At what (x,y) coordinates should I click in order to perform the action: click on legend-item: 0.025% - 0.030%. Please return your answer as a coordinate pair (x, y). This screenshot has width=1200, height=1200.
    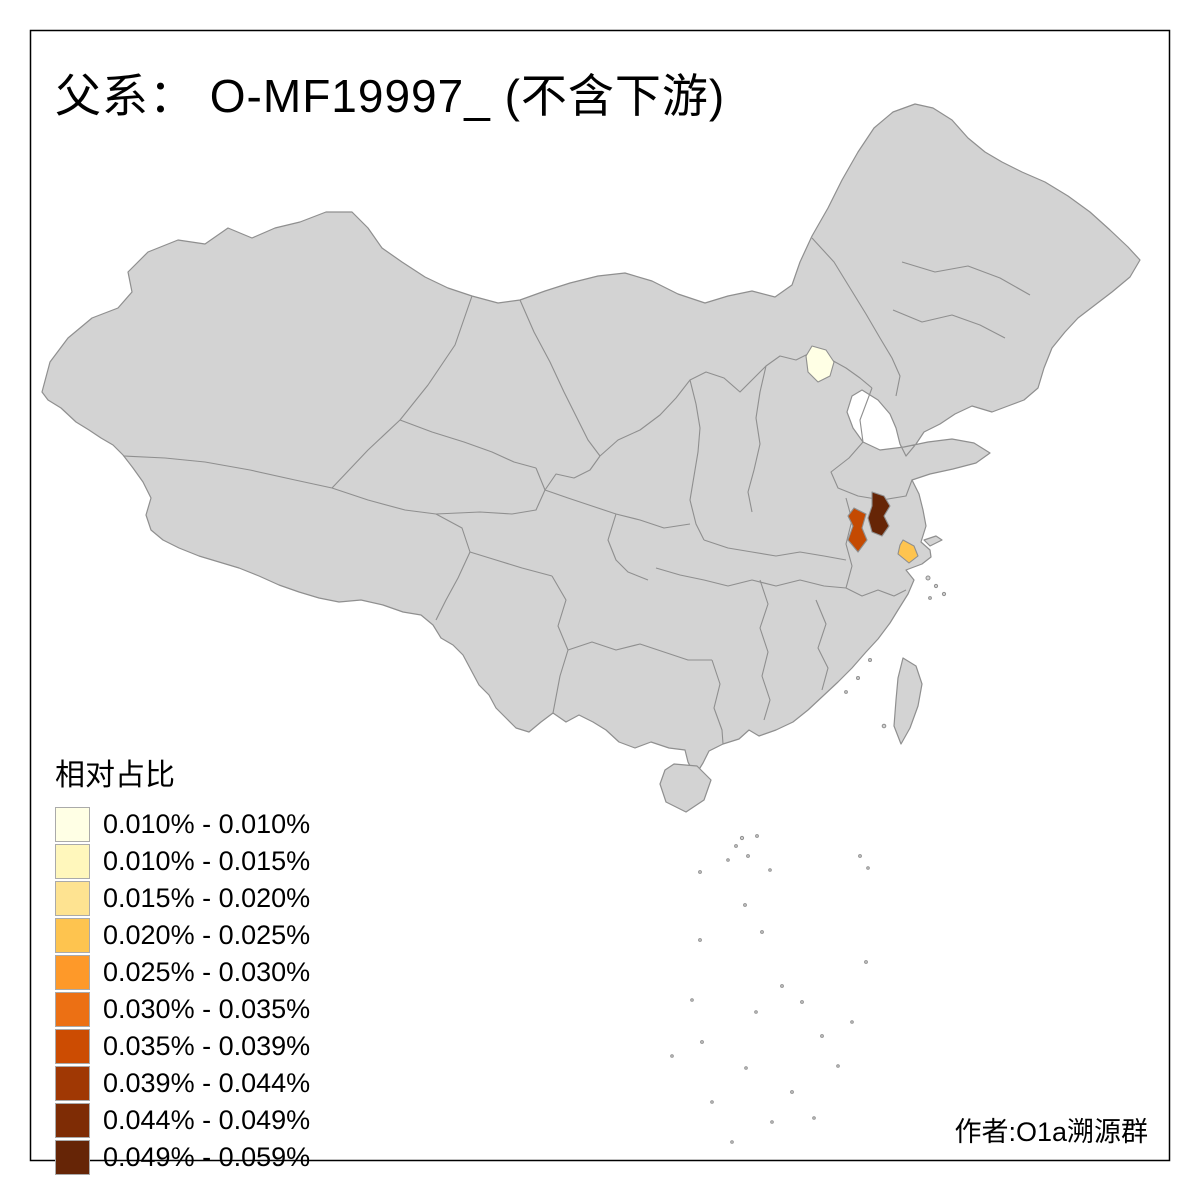
    Looking at the image, I should click on (182, 972).